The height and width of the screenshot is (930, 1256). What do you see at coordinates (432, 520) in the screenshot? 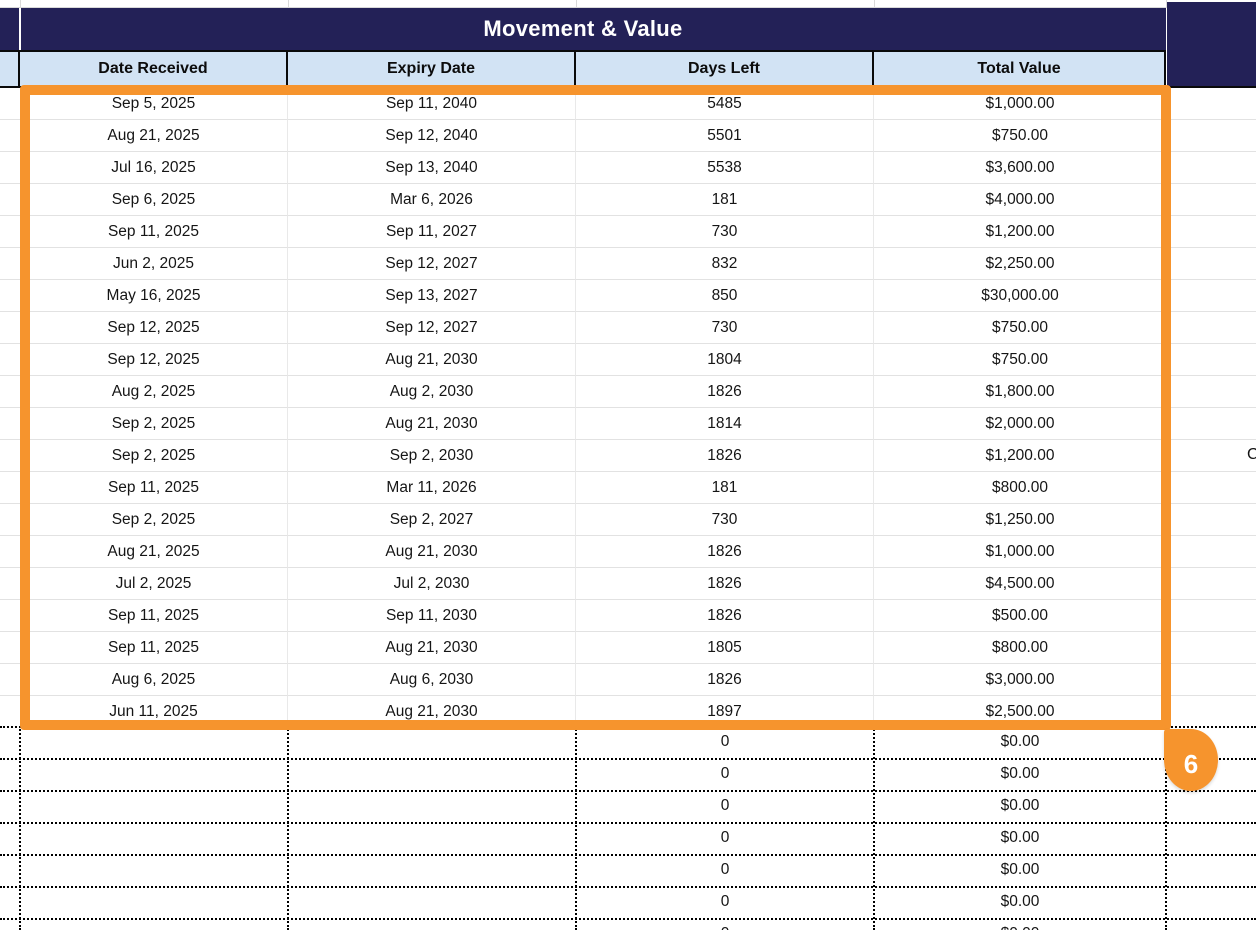
I see `table-cell: Sep 2, 2027` at bounding box center [432, 520].